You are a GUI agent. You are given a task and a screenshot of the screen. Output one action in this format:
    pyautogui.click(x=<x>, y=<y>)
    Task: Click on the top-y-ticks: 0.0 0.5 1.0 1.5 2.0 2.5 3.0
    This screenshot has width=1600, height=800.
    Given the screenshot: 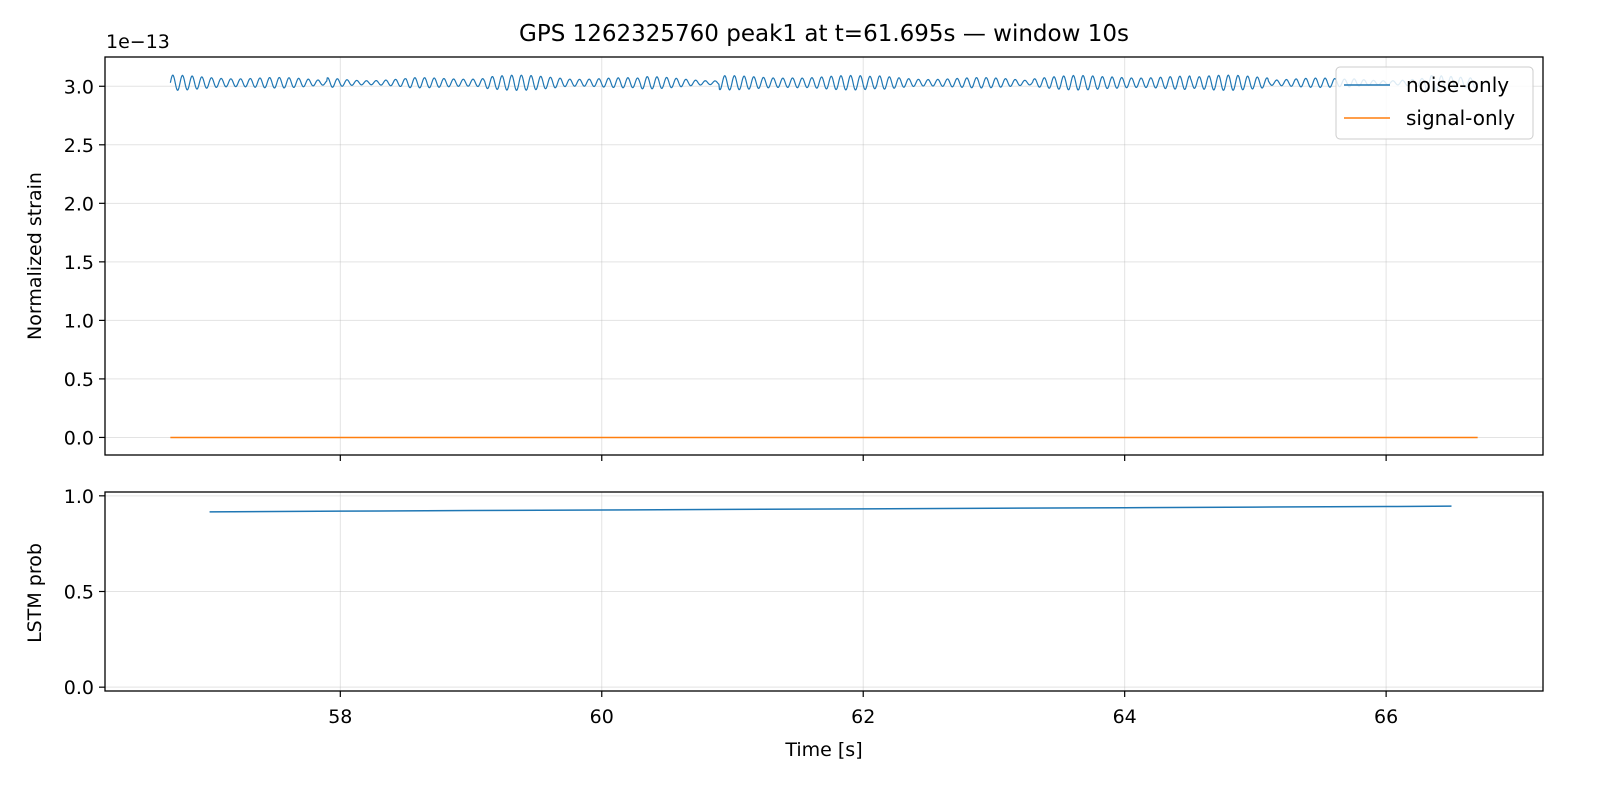 What is the action you would take?
    pyautogui.click(x=84, y=262)
    